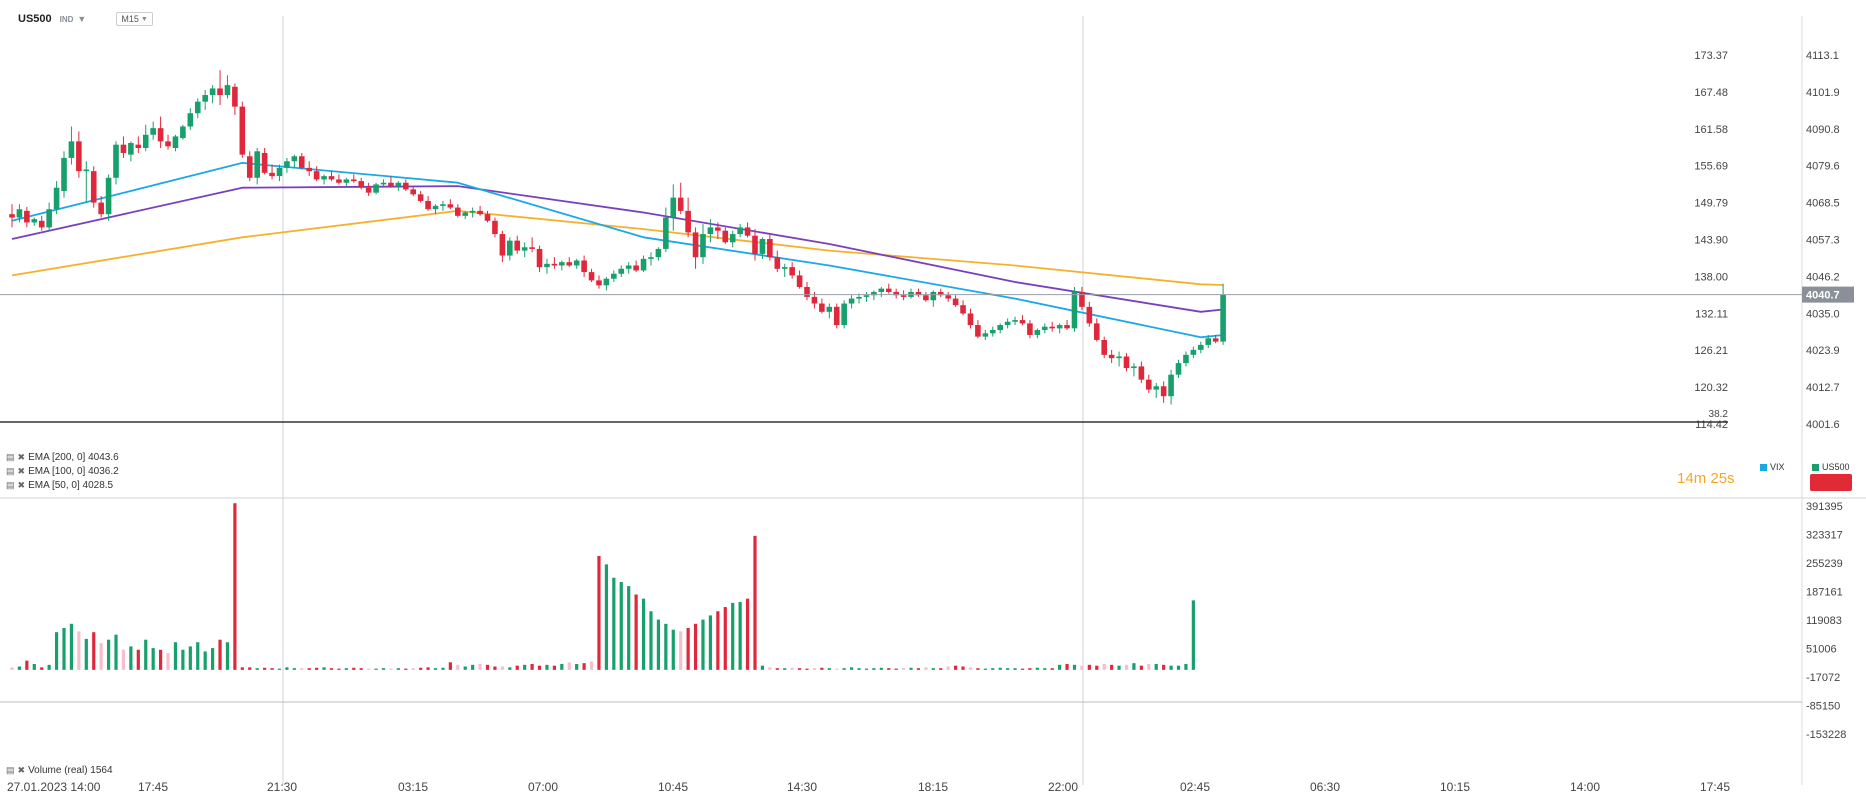 Image resolution: width=1866 pixels, height=805 pixels. I want to click on indicator-ema200: ▤ ✖ EMA [200, 0] 4043.6, so click(62, 457).